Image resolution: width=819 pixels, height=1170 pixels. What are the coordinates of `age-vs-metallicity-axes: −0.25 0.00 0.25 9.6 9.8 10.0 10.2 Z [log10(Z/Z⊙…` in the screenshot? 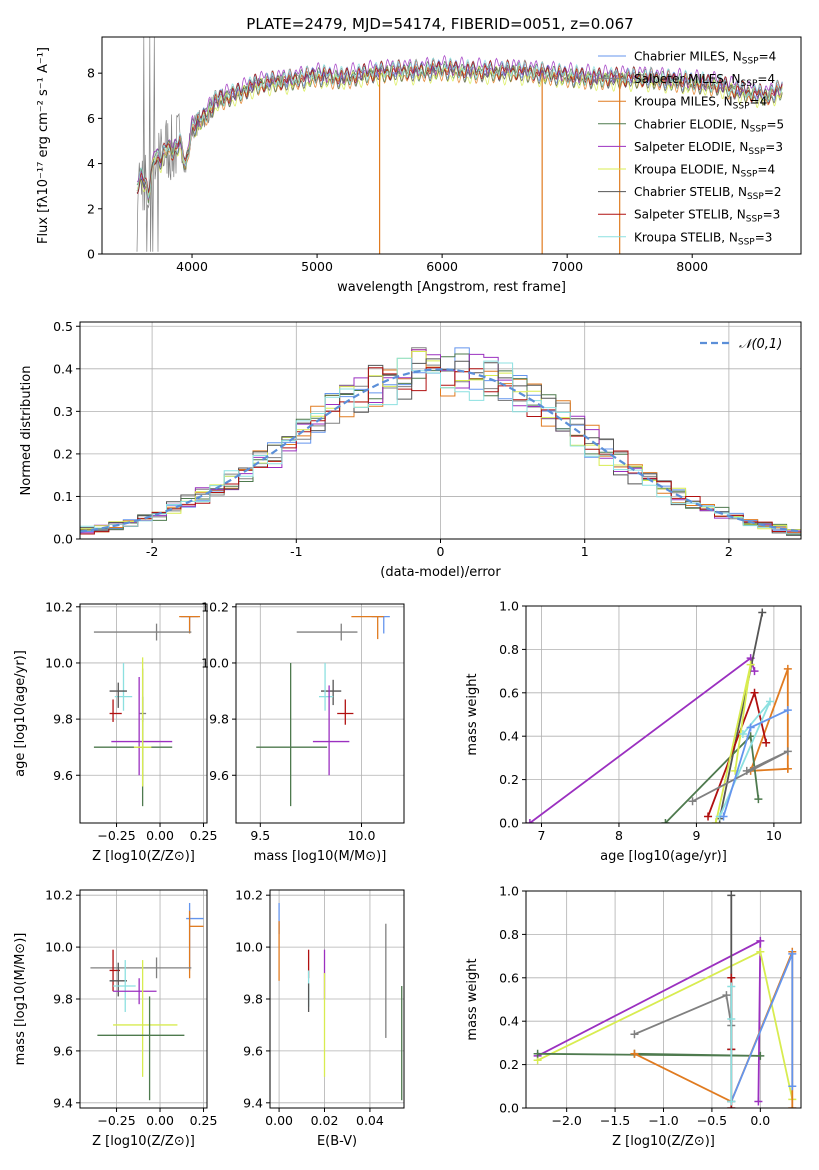 It's located at (115, 731).